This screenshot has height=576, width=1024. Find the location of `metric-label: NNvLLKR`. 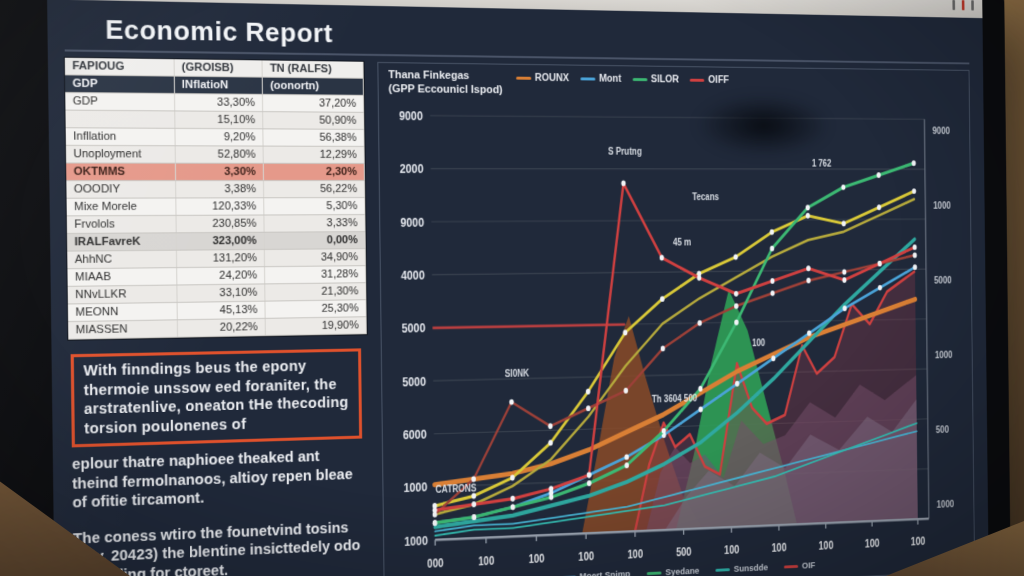

metric-label: NNvLLKR is located at coordinates (122, 294).